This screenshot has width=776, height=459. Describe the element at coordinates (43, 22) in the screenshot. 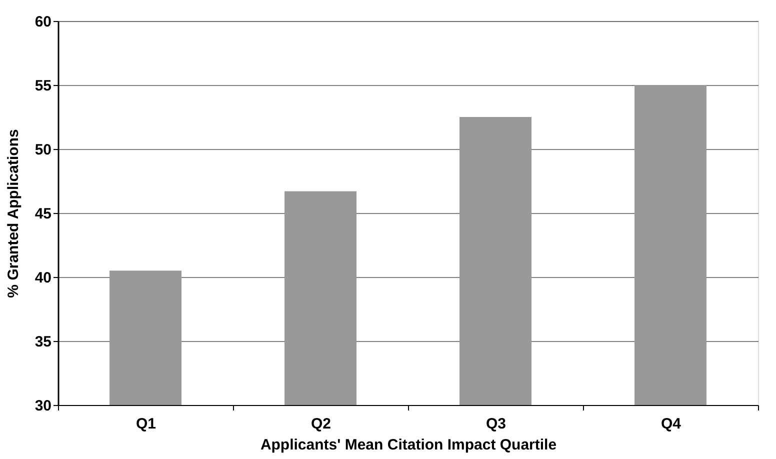

I see `y-tick-label: 60` at that location.